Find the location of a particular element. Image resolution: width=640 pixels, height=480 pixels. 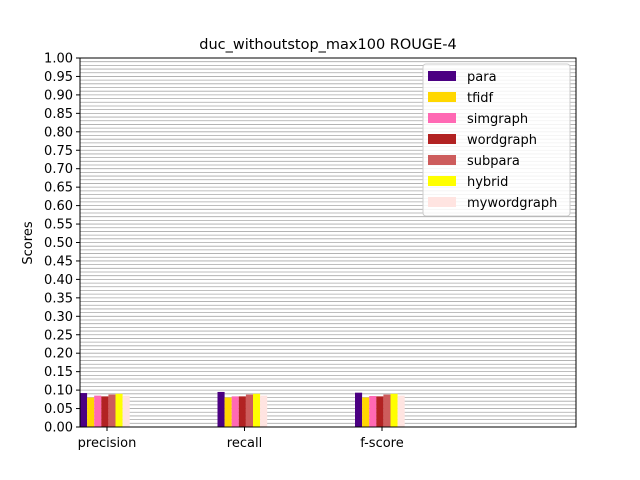

y-tick-label: 0.05 is located at coordinates (58, 409).